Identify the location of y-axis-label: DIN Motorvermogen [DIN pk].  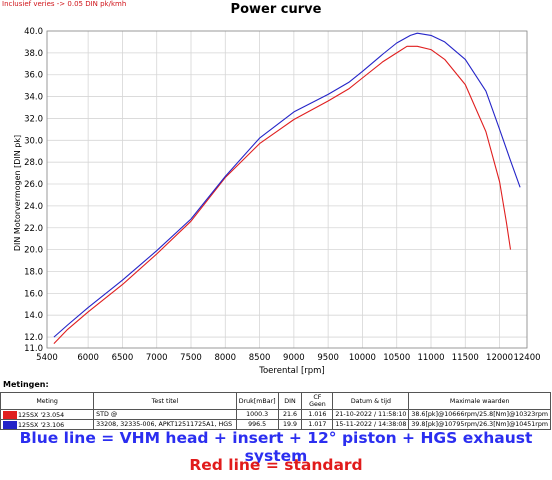
(17, 193).